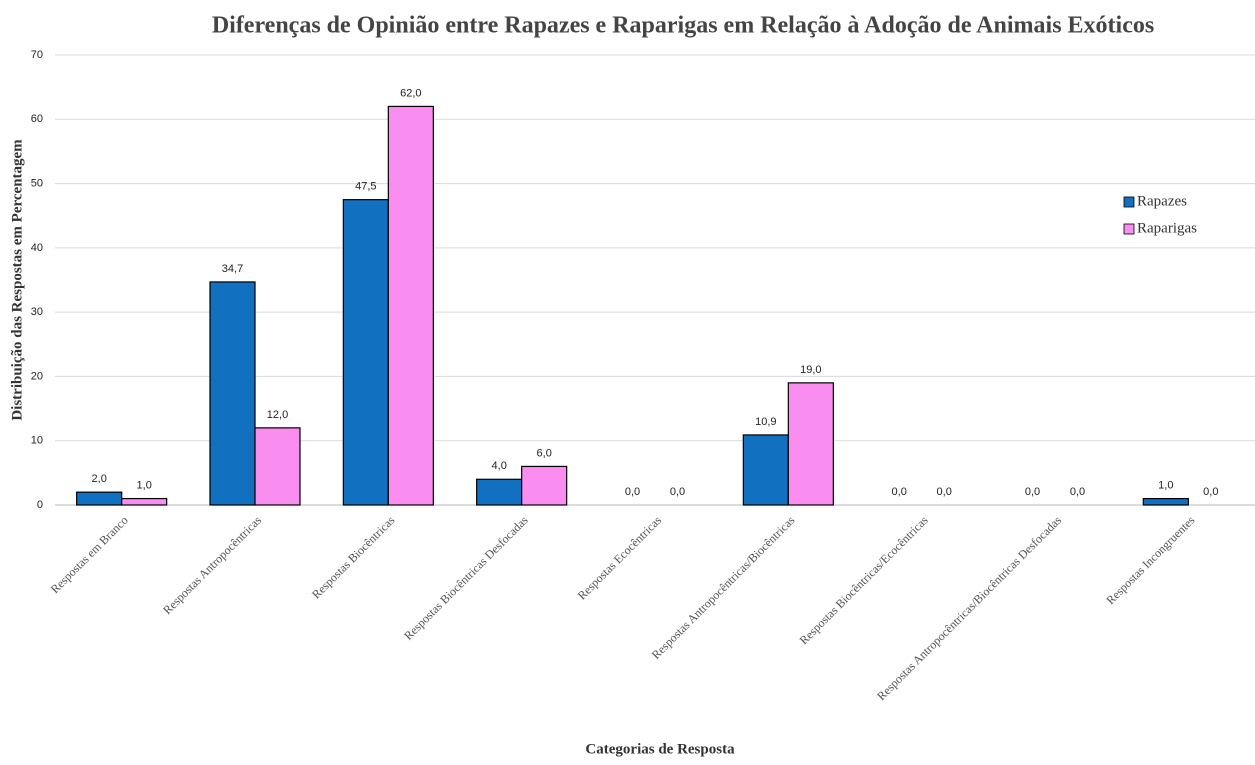 The width and height of the screenshot is (1255, 765). I want to click on x-tick-label: Respostas Ecocêntricas, so click(620, 558).